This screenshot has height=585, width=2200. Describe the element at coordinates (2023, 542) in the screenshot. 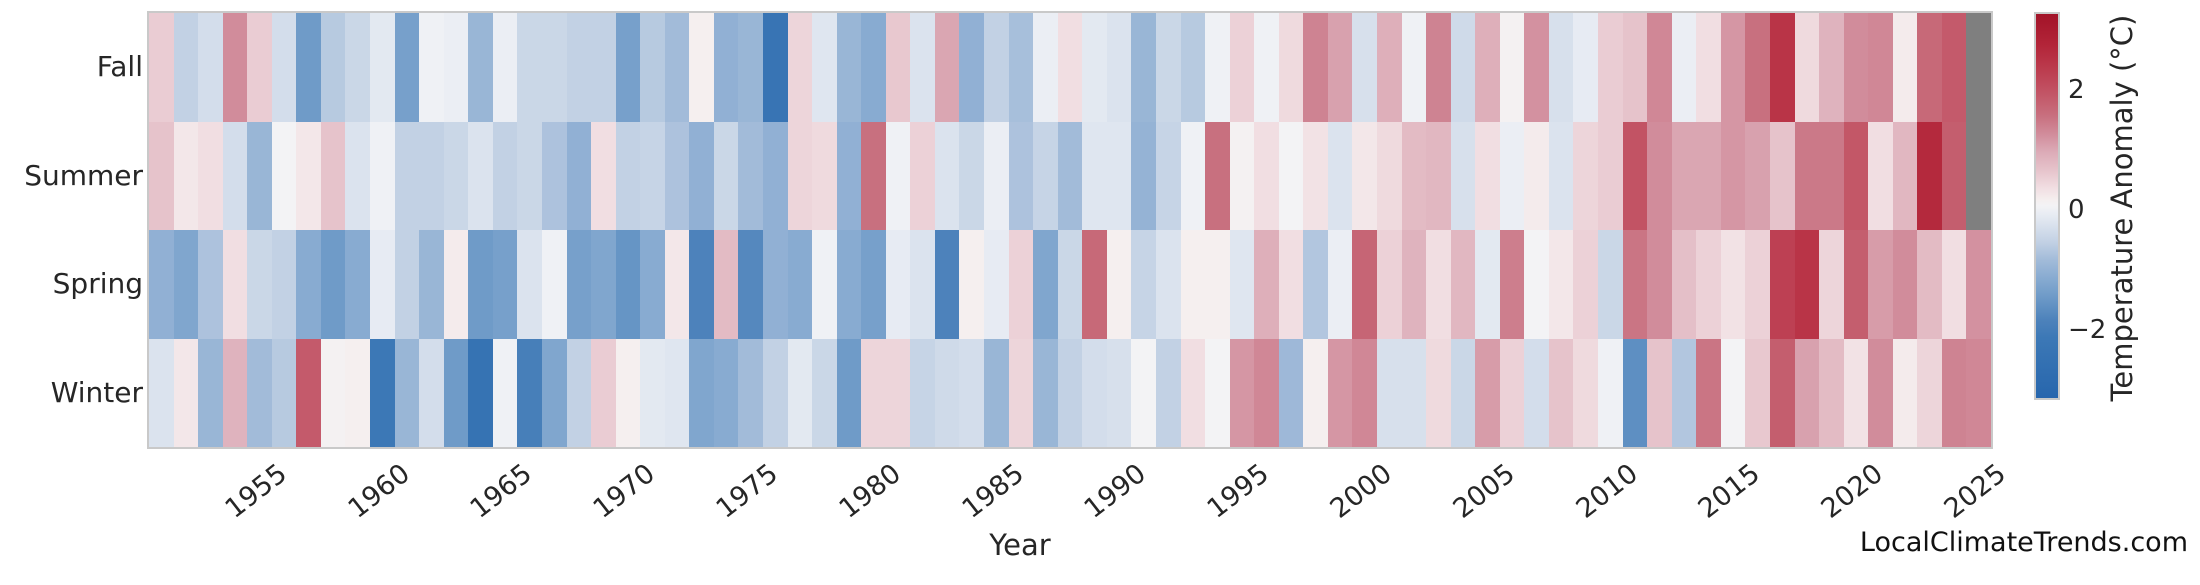

I see `watermark: LocalClimateTrends.com` at that location.